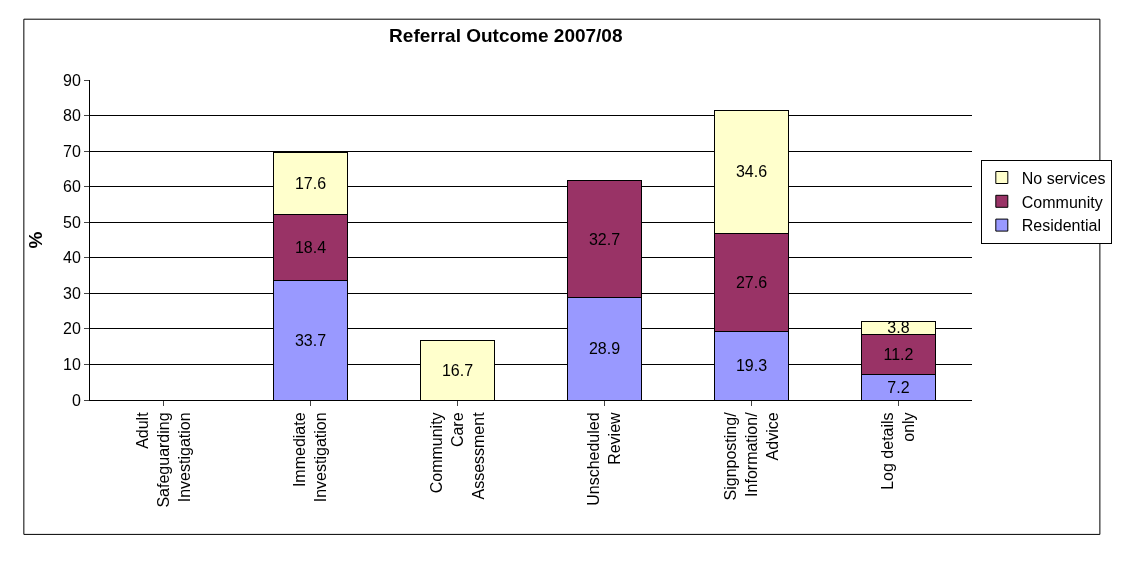  Describe the element at coordinates (506, 36) in the screenshot. I see `chart-title: Referral Outcome 2007/08` at that location.